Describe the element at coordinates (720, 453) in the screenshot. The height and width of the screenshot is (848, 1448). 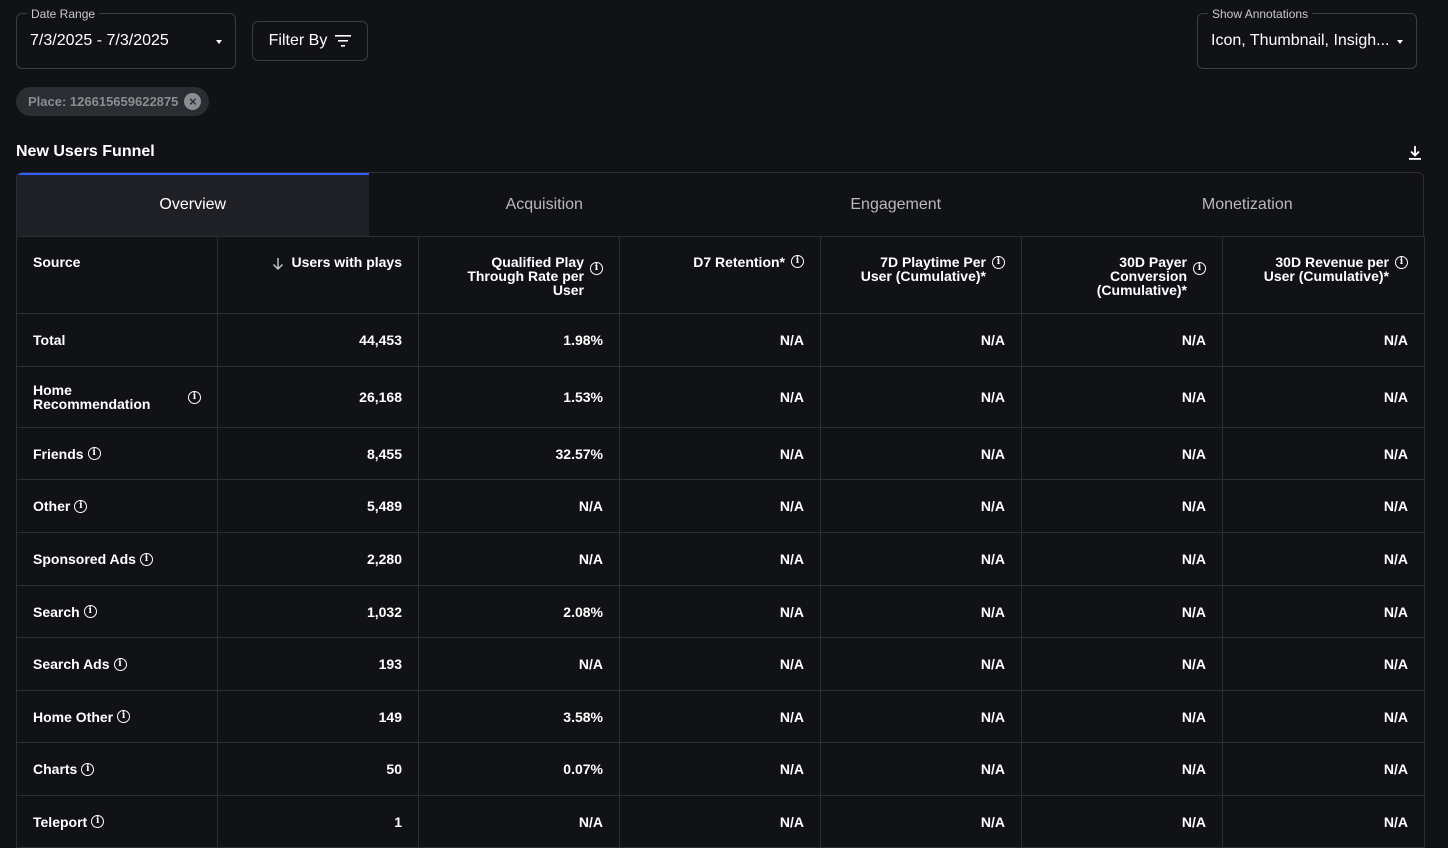
I see `table-row: Friends i 8,455 32.57% N/A N/A N/A N/A` at that location.